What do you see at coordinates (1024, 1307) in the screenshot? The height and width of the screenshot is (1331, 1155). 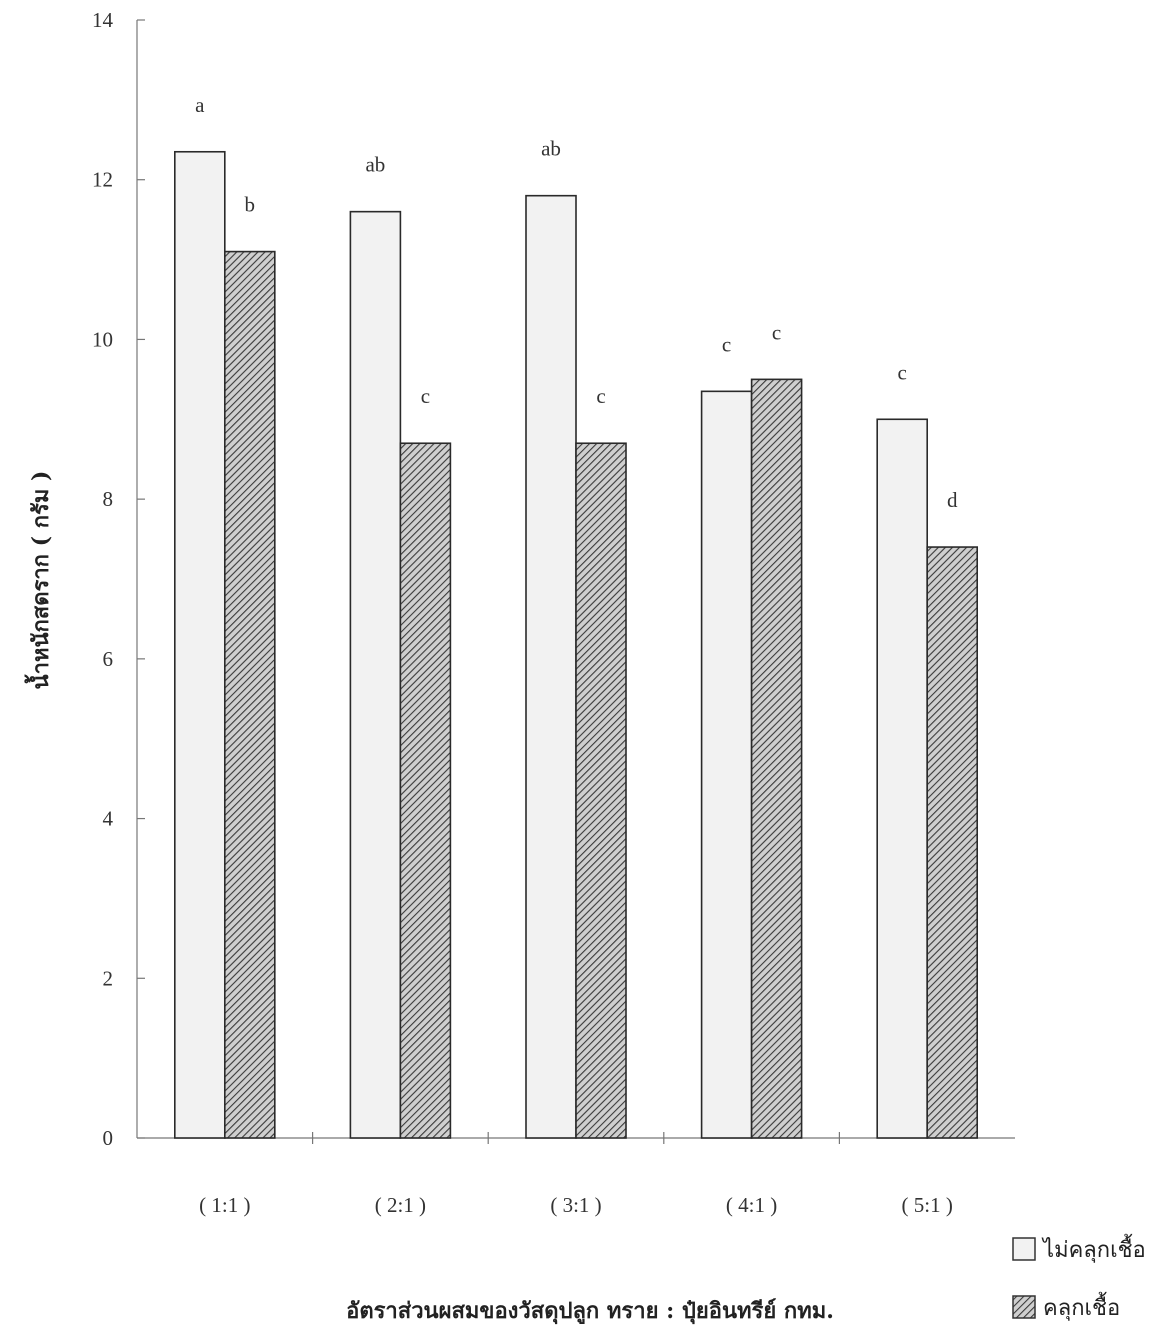 I see `legend-swatch-inoculated` at bounding box center [1024, 1307].